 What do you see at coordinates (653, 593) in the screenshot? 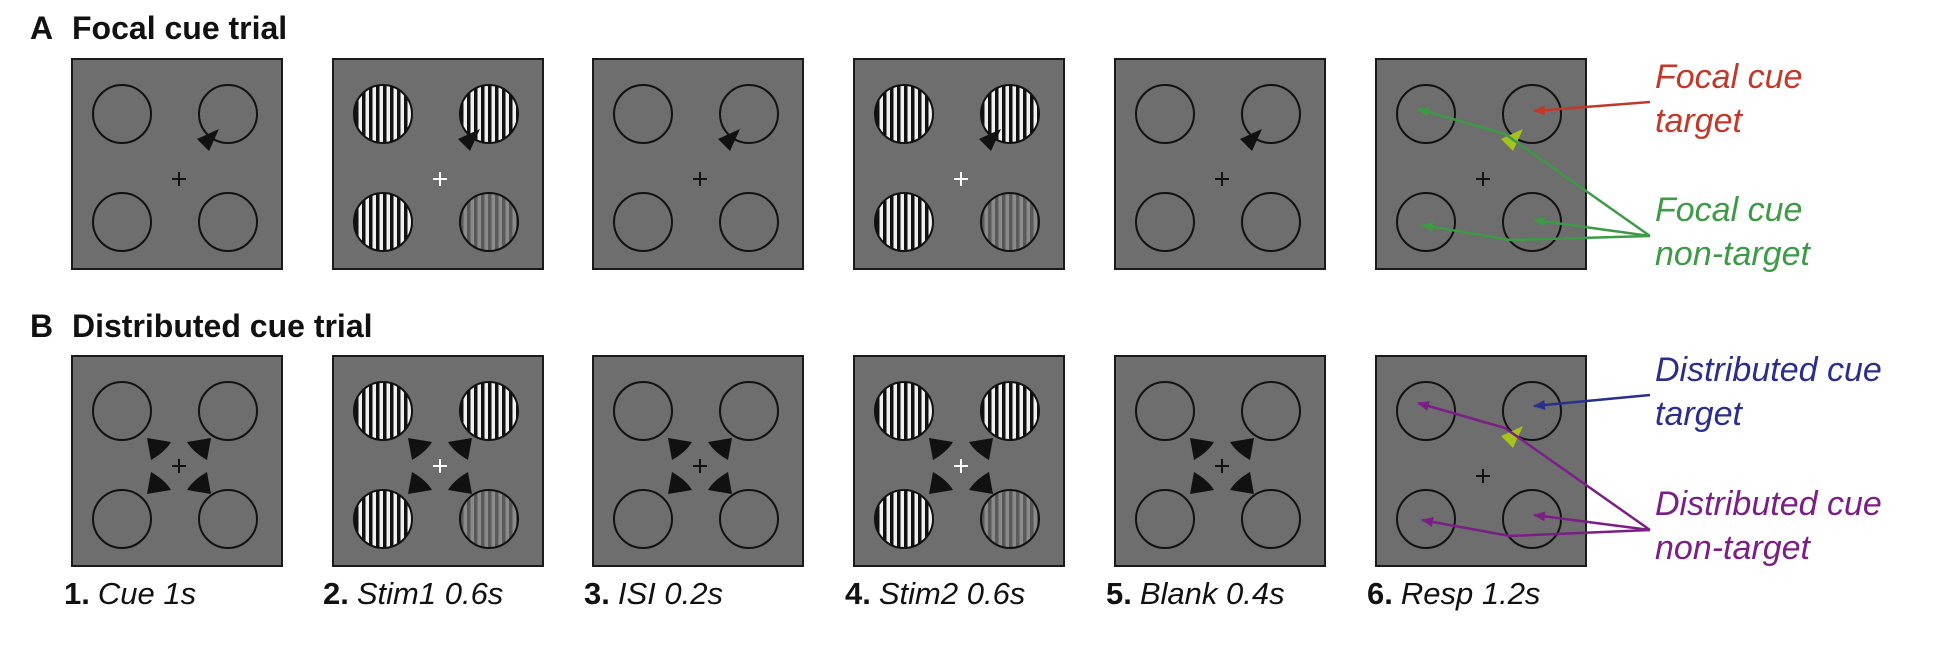
I see `step-3-label: 3. ISI 0.2s` at bounding box center [653, 593].